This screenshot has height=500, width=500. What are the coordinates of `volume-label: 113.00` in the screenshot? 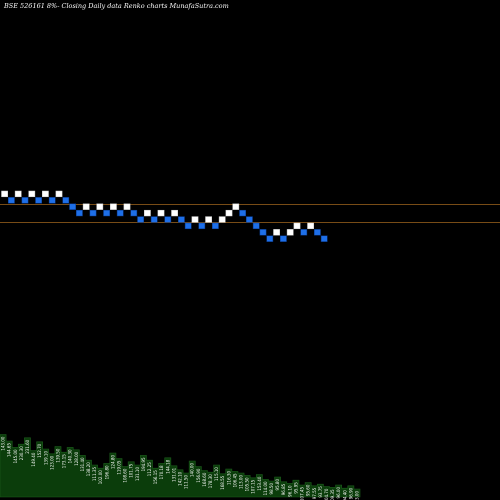 It's located at (241, 482).